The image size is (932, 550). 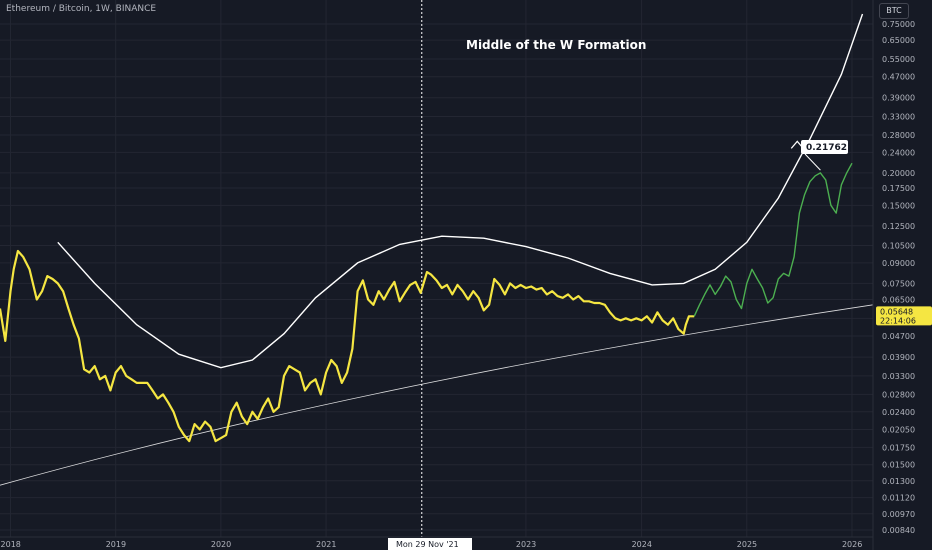 I want to click on y-tick-label: 0.47000, so click(x=898, y=77).